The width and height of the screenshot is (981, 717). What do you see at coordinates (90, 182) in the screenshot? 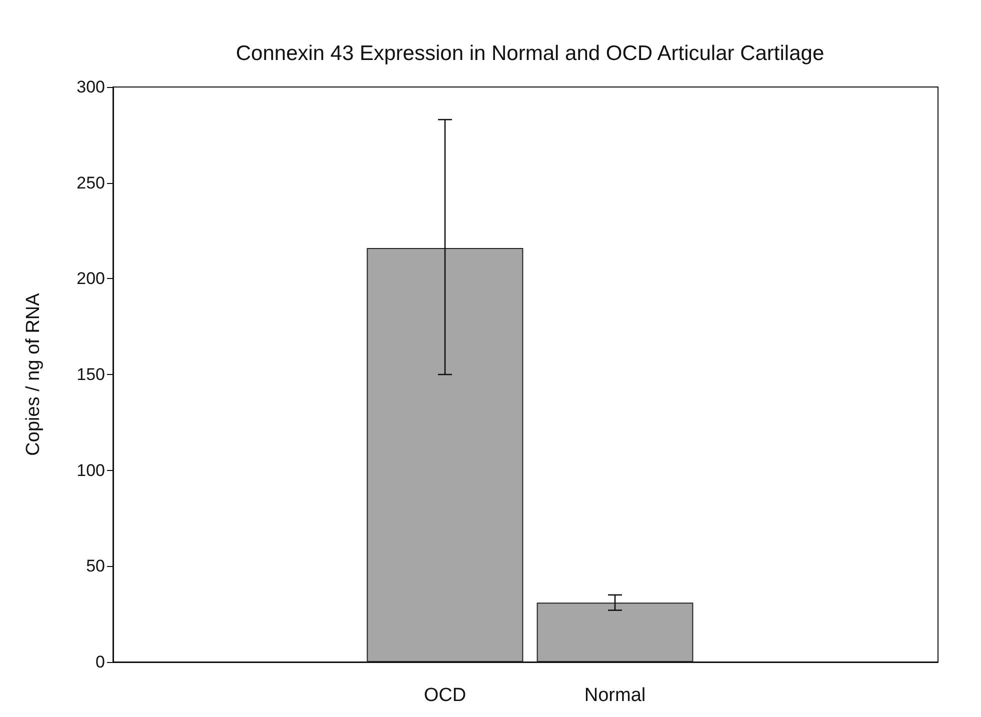
I see `y-tick-label: 250` at bounding box center [90, 182].